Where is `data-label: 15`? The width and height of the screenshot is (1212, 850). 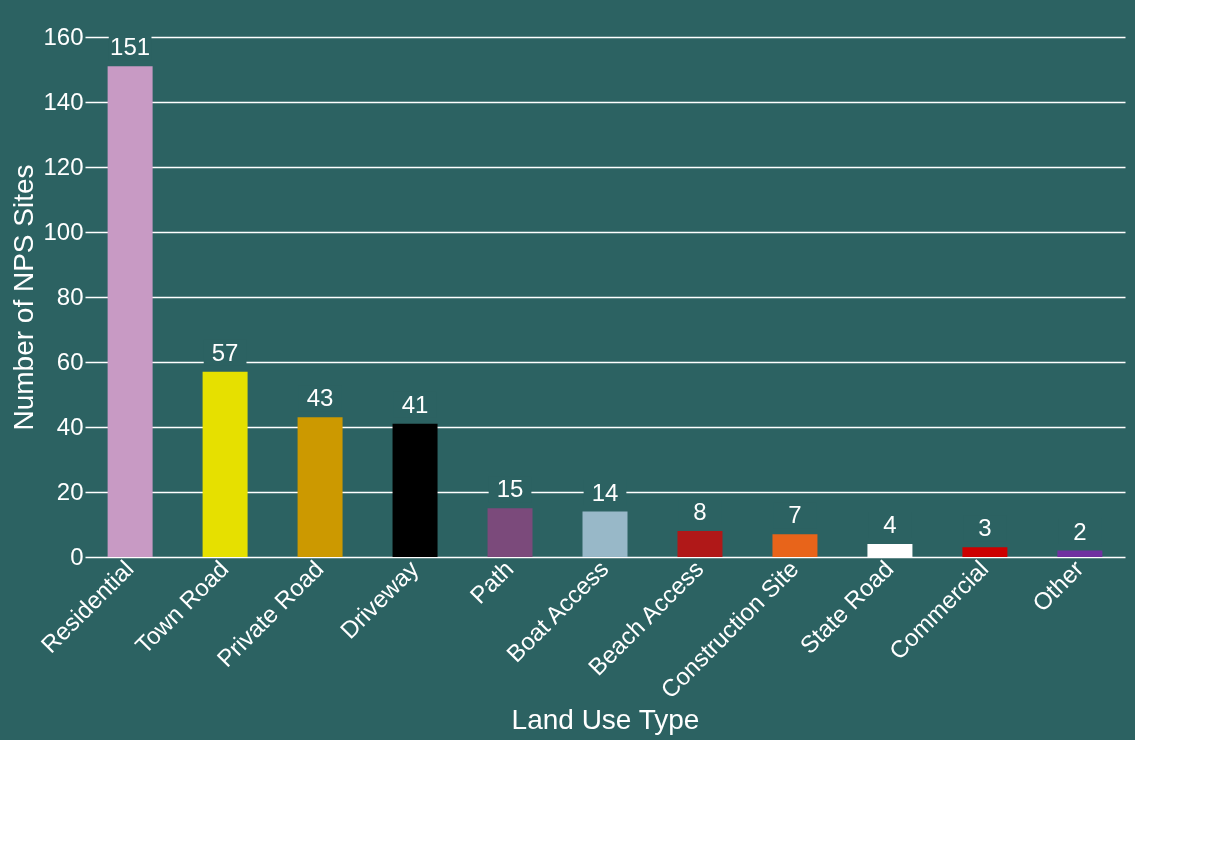 data-label: 15 is located at coordinates (510, 489).